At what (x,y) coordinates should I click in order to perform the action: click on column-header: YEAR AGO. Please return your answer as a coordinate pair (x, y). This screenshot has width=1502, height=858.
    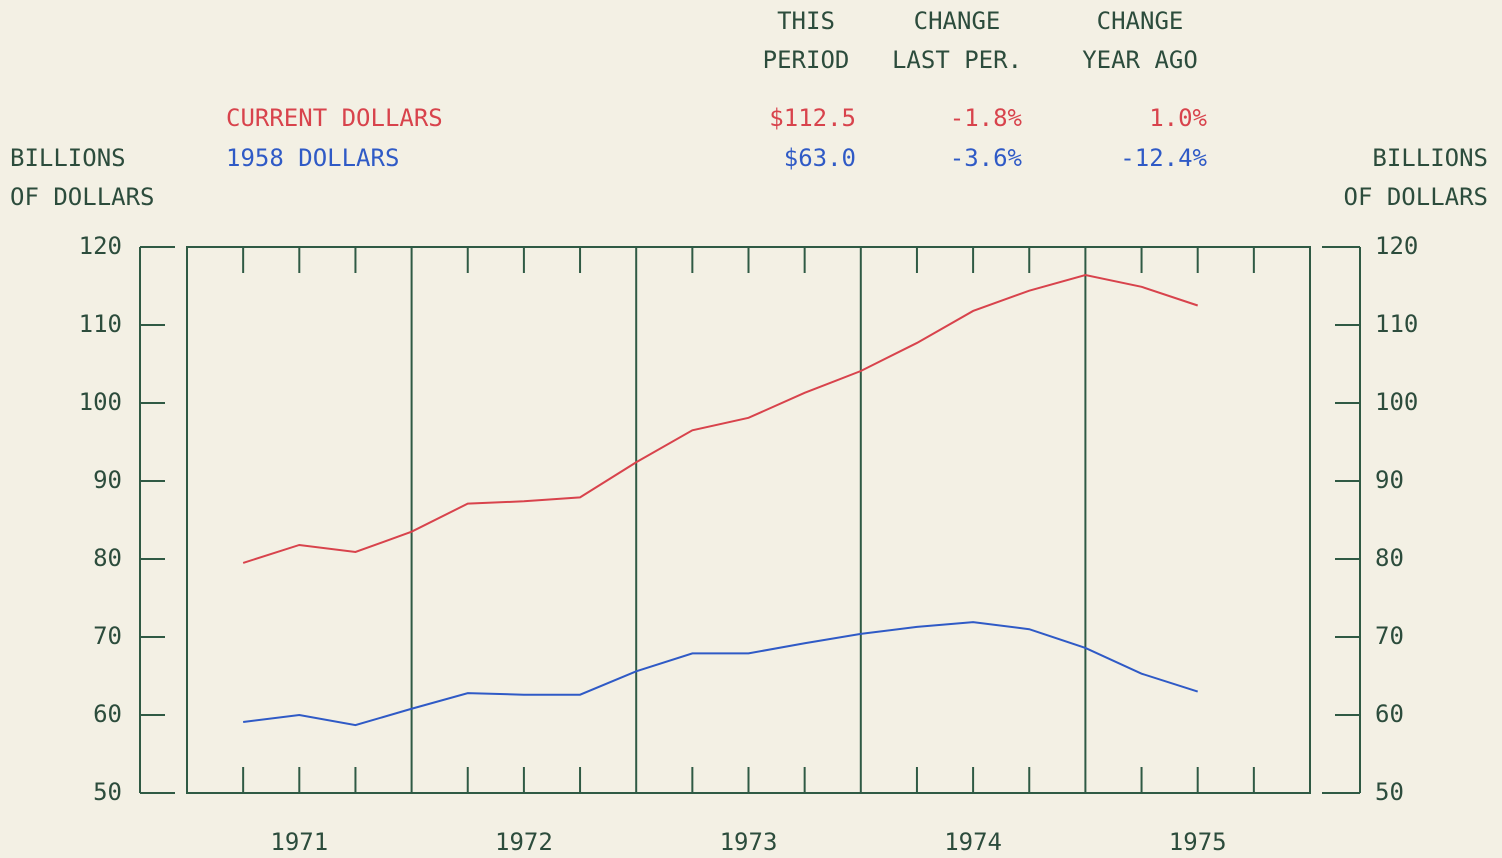
    Looking at the image, I should click on (1140, 60).